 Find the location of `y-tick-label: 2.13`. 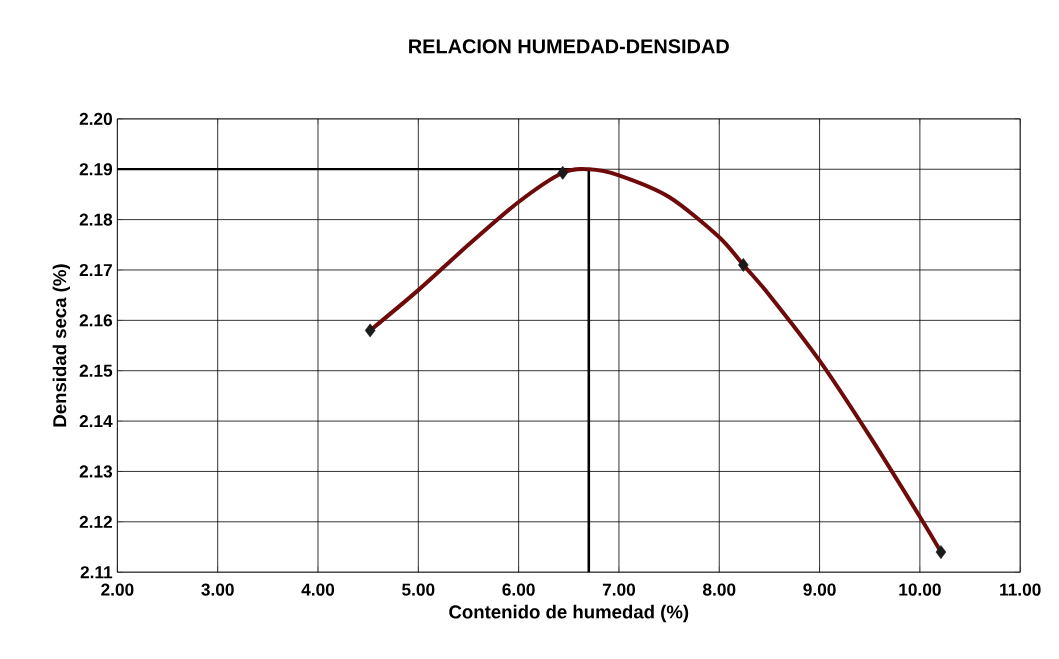

y-tick-label: 2.13 is located at coordinates (96, 471).